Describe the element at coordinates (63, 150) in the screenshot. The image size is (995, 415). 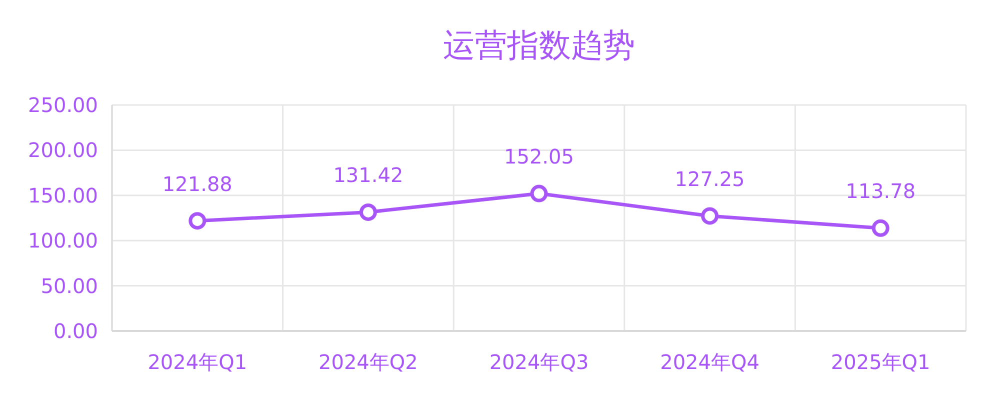
I see `y-tick-label: 200.00` at that location.